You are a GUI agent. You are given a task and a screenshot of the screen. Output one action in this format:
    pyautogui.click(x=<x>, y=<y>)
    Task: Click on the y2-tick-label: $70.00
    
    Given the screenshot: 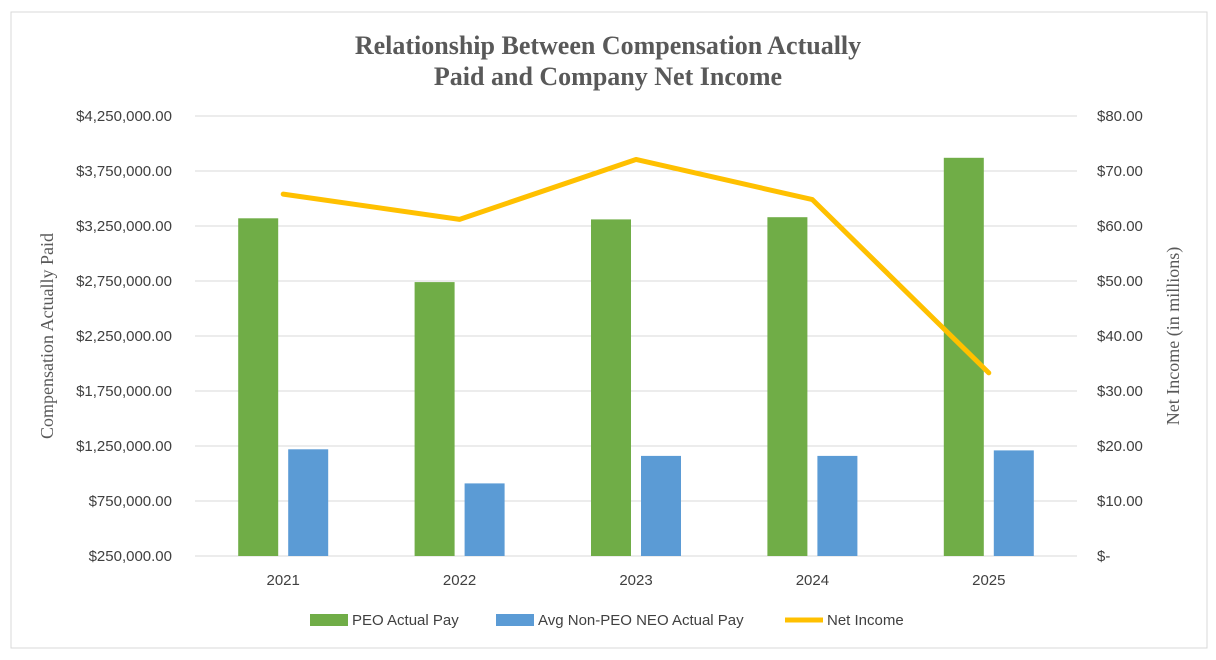 What is the action you would take?
    pyautogui.click(x=1120, y=171)
    